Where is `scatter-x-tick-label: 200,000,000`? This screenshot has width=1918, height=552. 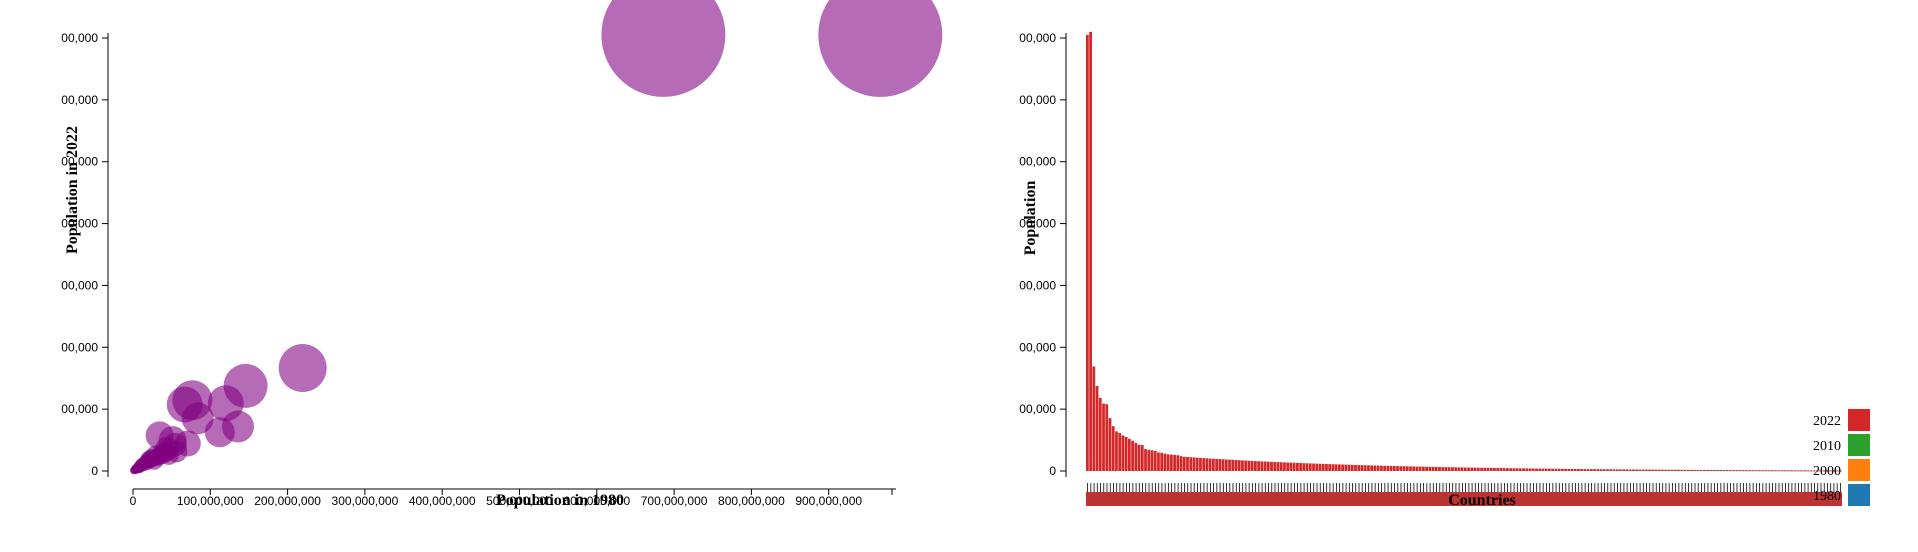 scatter-x-tick-label: 200,000,000 is located at coordinates (287, 501).